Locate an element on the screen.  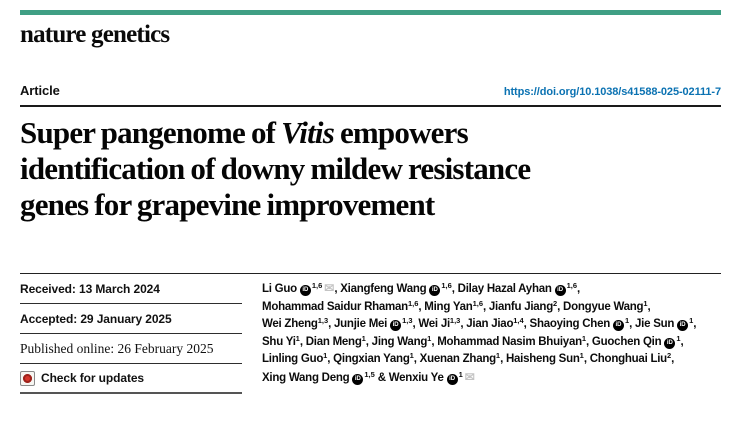
crossmark-icon is located at coordinates (27, 378).